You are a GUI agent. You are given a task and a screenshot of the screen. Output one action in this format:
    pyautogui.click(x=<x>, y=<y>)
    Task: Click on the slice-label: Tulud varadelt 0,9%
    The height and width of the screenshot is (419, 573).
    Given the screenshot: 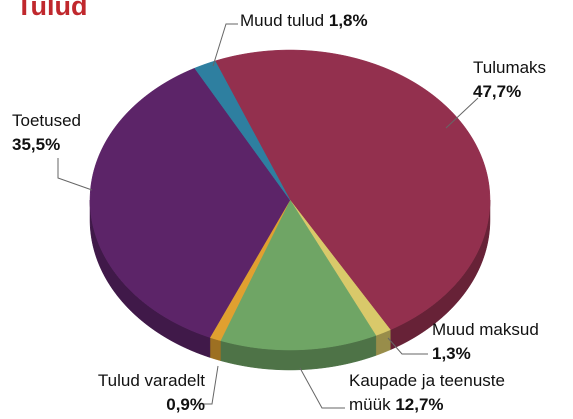 What is the action you would take?
    pyautogui.click(x=151, y=393)
    